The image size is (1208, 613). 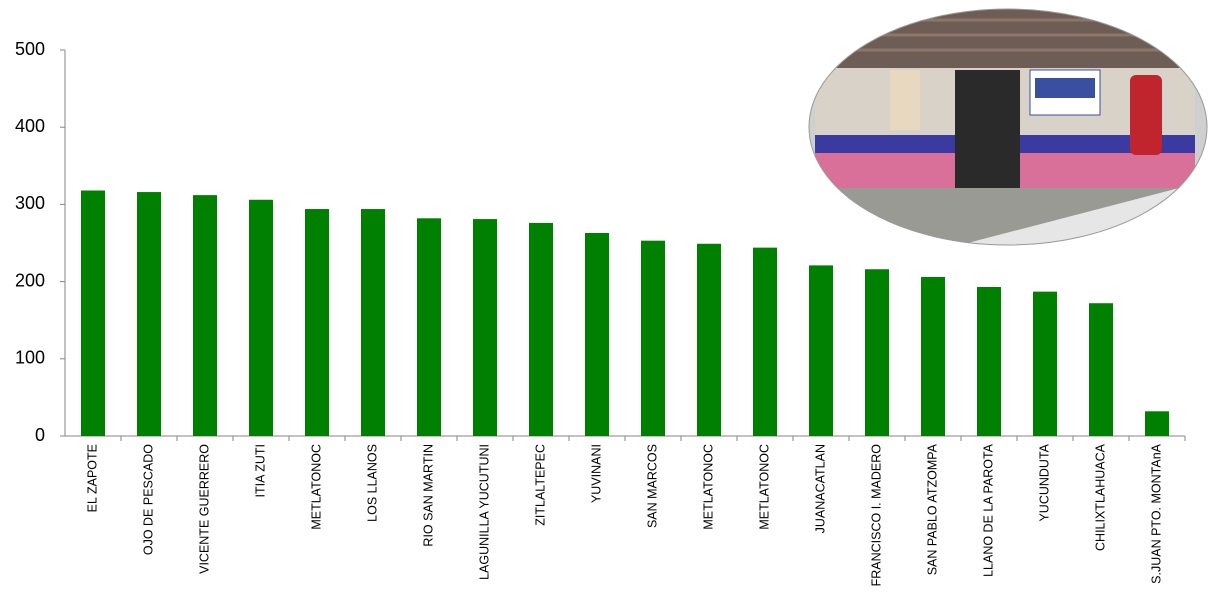 What do you see at coordinates (1100, 497) in the screenshot?
I see `x-tick-label: CHILIXTLAHUACA` at bounding box center [1100, 497].